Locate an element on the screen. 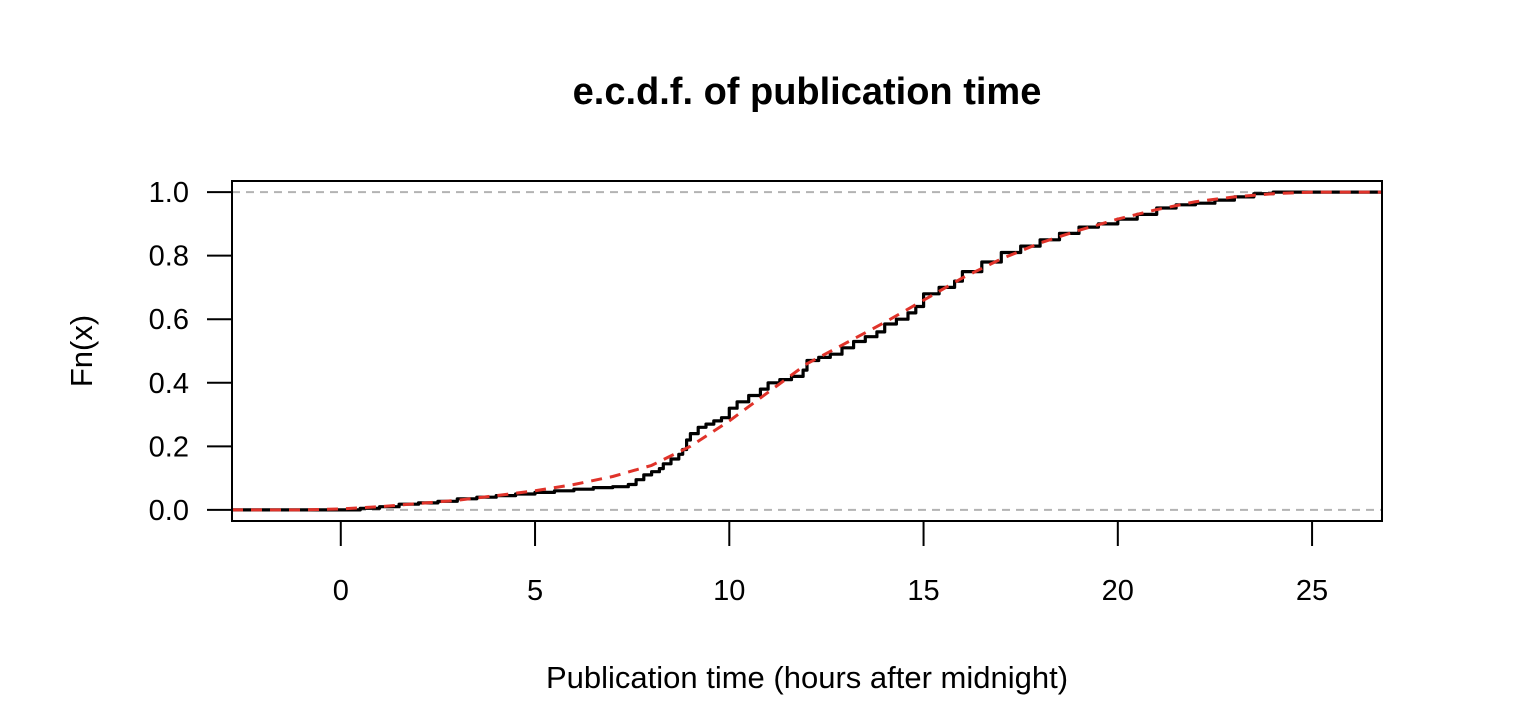 This screenshot has width=1522, height=728. x-axis: 0 5 10 15 20 25 is located at coordinates (830, 563).